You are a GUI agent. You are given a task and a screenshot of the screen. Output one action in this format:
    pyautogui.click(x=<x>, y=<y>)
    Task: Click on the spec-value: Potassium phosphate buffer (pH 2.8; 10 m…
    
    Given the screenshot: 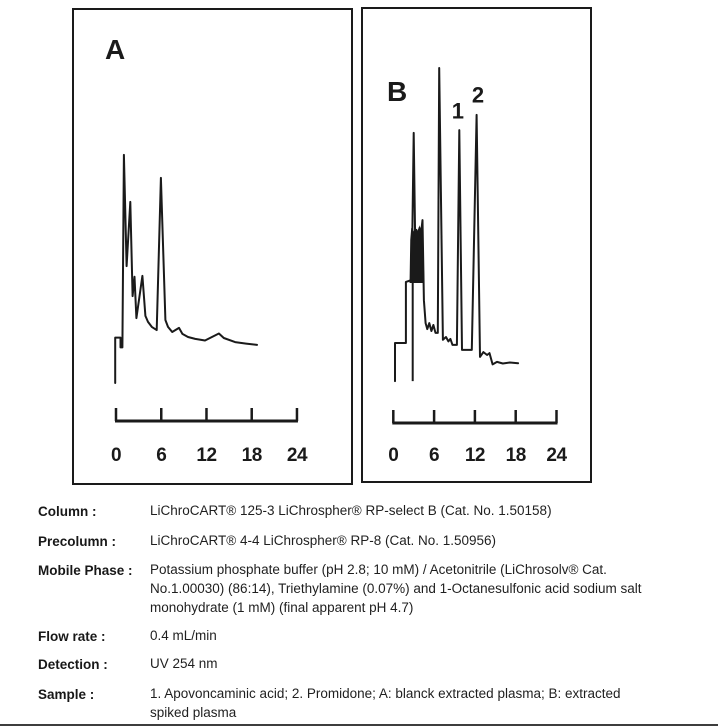 What is the action you would take?
    pyautogui.click(x=430, y=588)
    